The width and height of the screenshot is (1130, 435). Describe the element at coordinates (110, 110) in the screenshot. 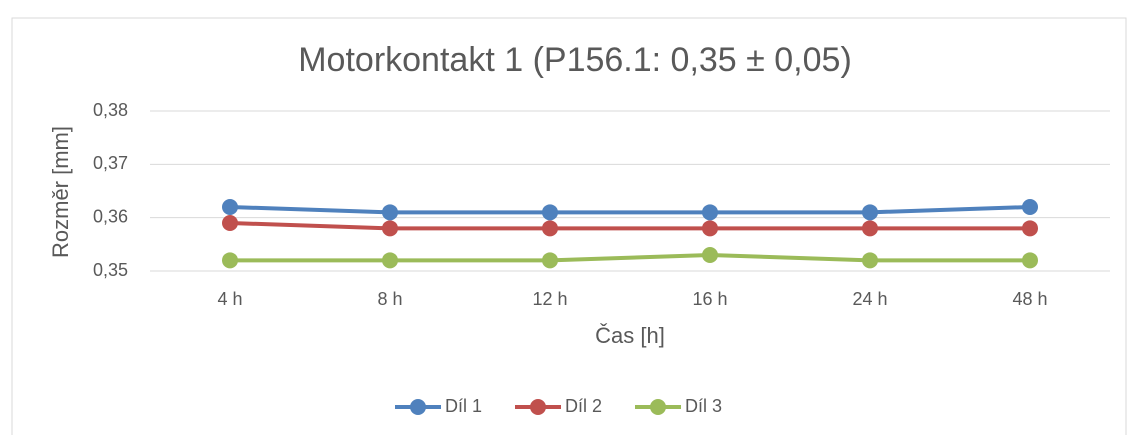

I see `y-tick-label: 0,38` at that location.